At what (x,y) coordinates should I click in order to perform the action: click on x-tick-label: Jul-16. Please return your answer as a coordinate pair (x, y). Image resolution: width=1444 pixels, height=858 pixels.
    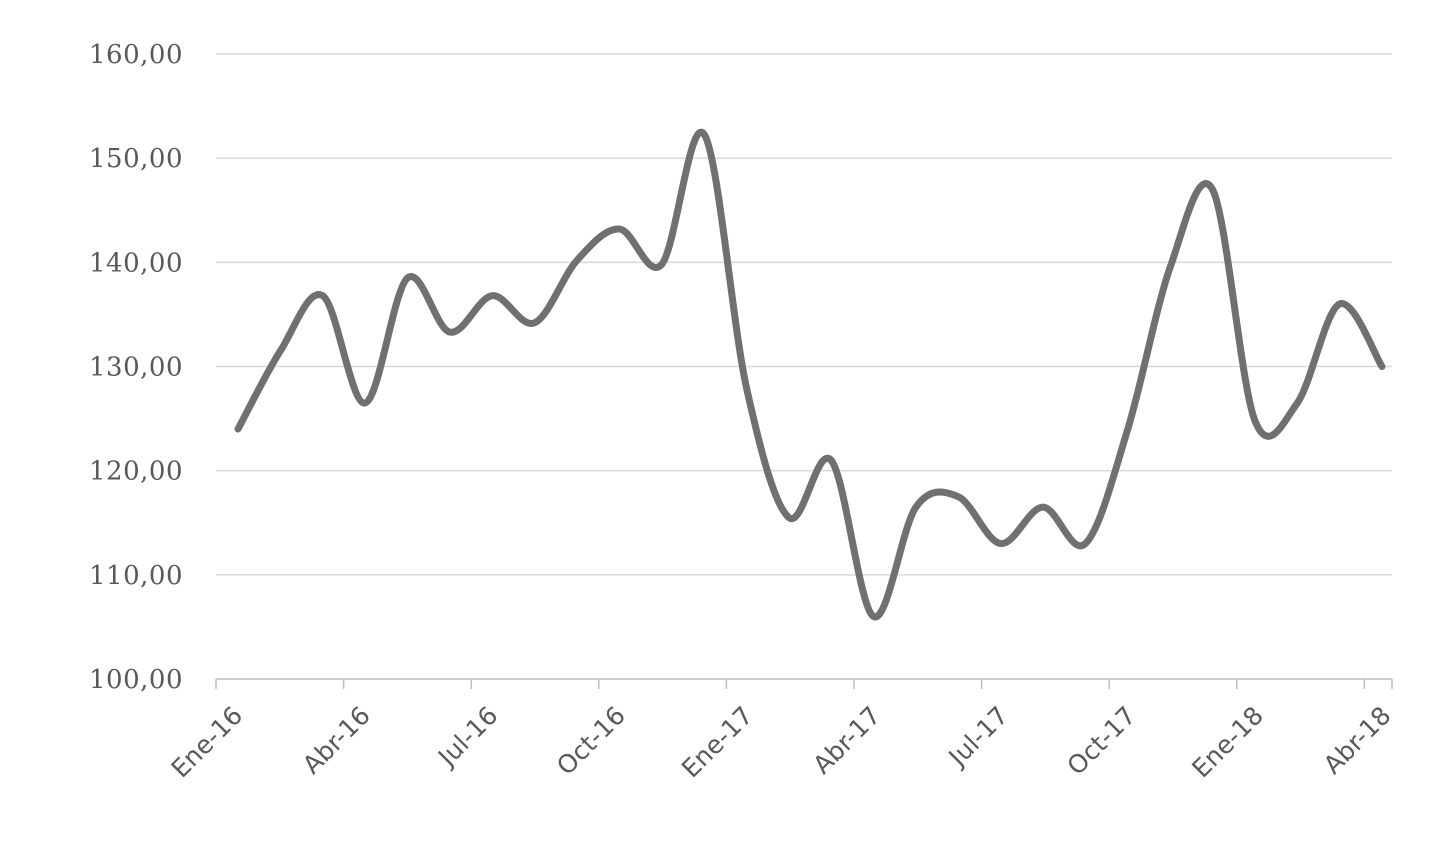
    Looking at the image, I should click on (467, 737).